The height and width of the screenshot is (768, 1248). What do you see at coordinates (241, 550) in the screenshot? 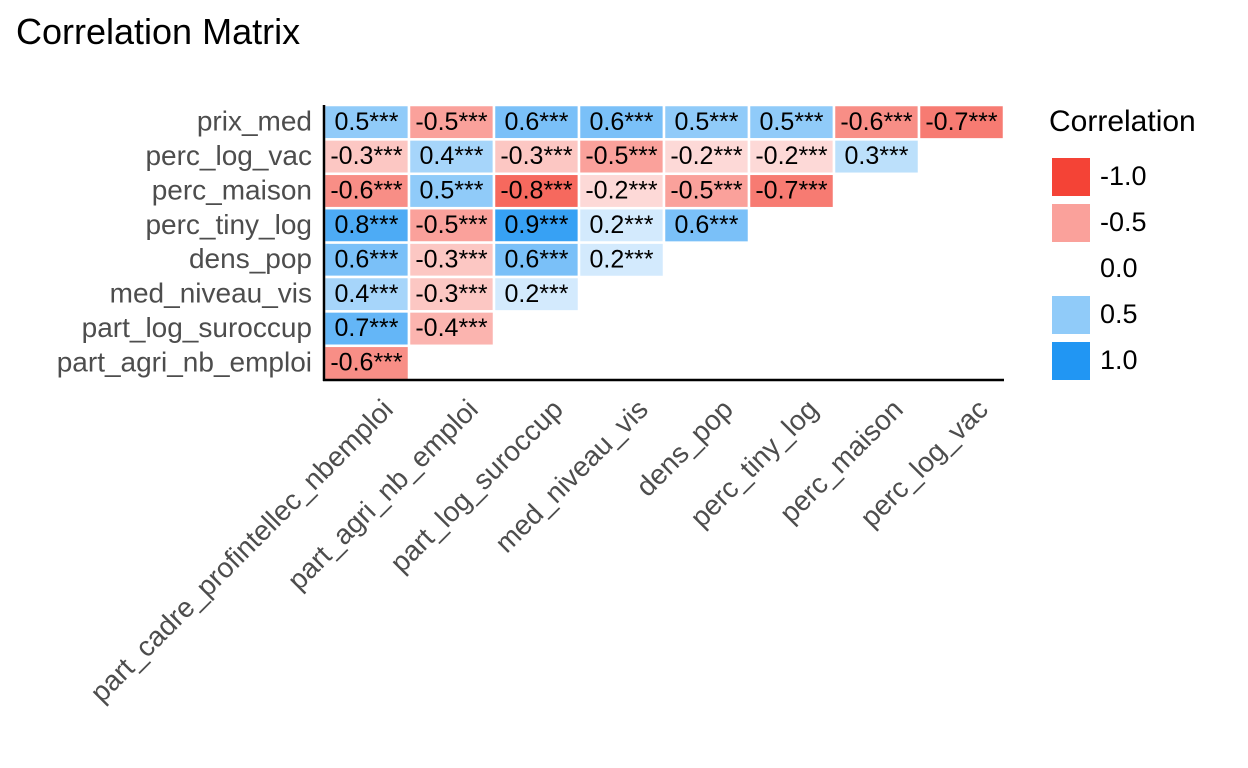
I see `x-tick-label: part_cadre_profintellec_nbemploi` at bounding box center [241, 550].